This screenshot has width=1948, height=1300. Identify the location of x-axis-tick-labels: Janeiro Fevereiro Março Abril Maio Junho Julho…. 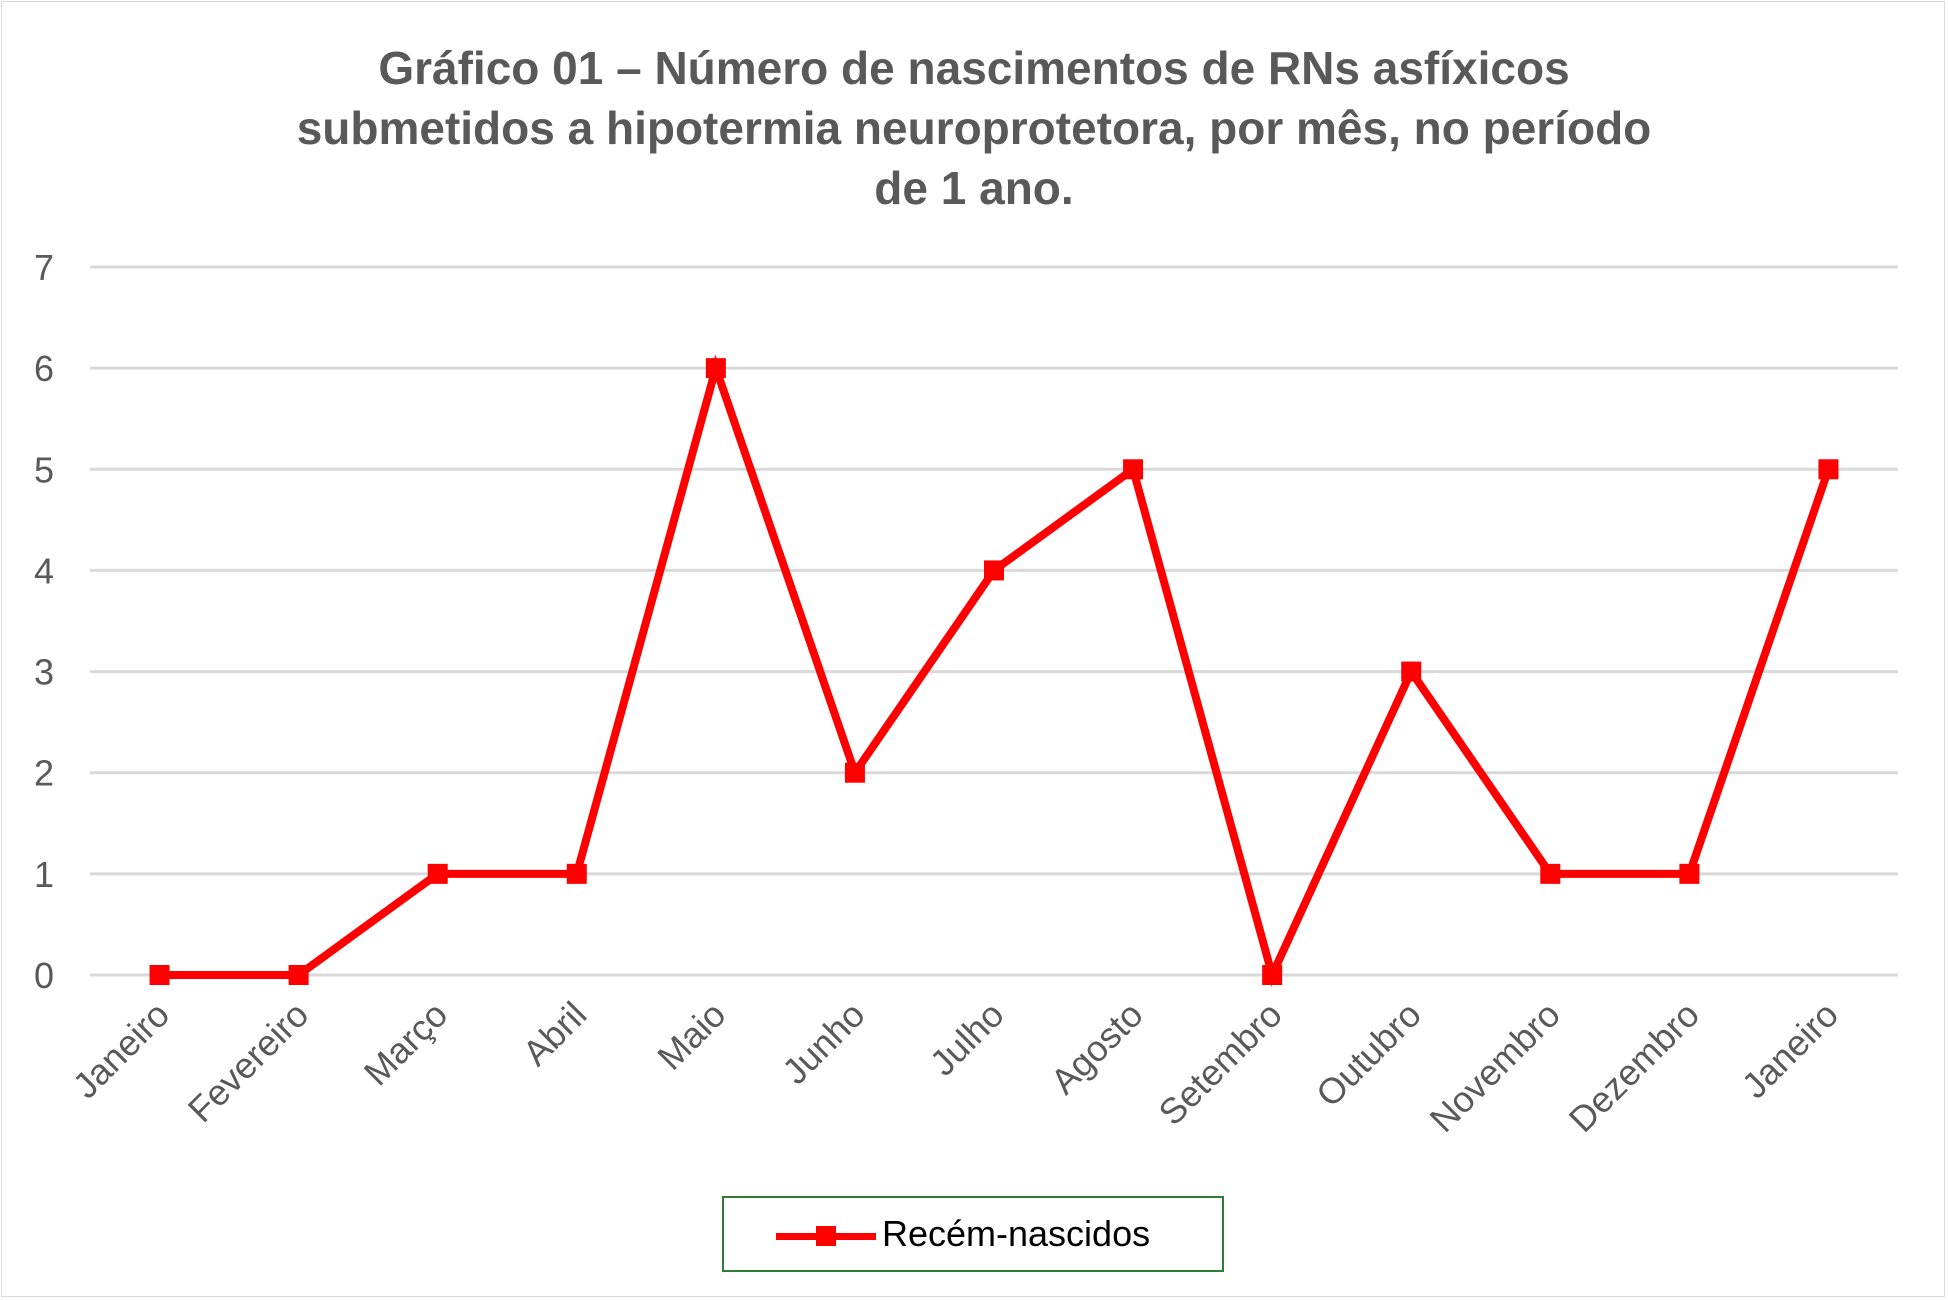
(955, 1067).